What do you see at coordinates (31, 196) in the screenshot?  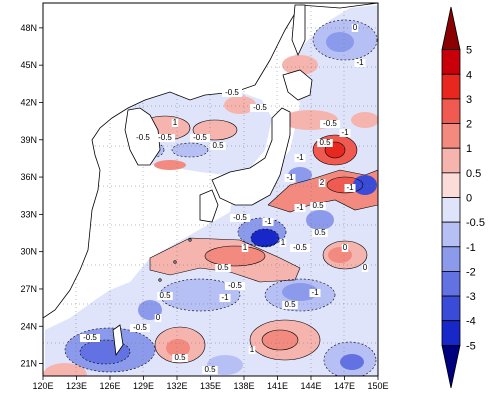 I see `latitude-ticks: 48N 45N 42N 39N 36N 33N 30N 27N 24N 21N` at bounding box center [31, 196].